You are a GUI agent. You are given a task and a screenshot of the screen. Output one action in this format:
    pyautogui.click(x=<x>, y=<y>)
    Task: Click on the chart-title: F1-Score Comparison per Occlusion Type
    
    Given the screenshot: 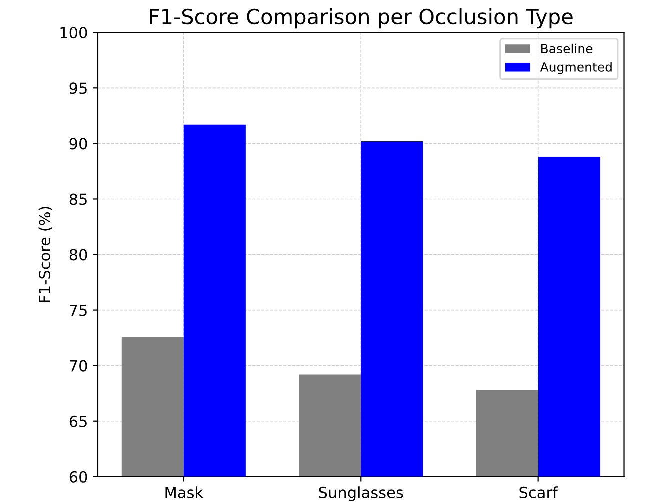 What is the action you would take?
    pyautogui.click(x=361, y=18)
    